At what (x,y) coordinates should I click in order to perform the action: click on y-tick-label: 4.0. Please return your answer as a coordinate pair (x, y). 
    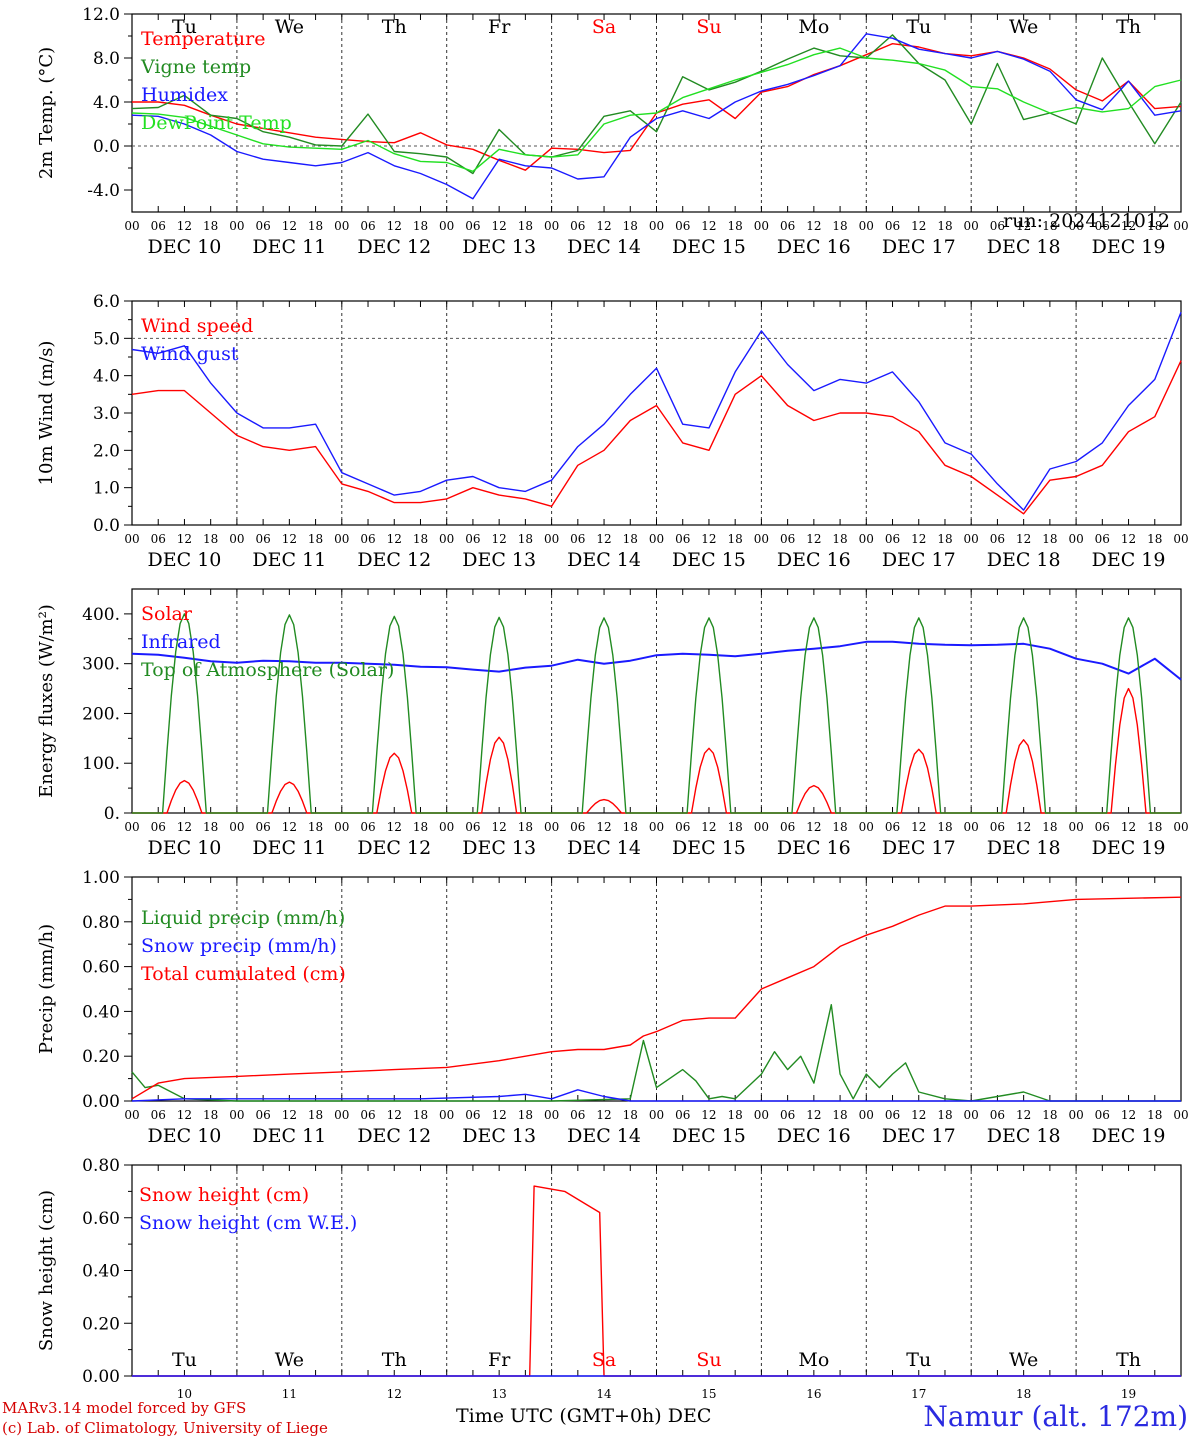
    Looking at the image, I should click on (106, 377).